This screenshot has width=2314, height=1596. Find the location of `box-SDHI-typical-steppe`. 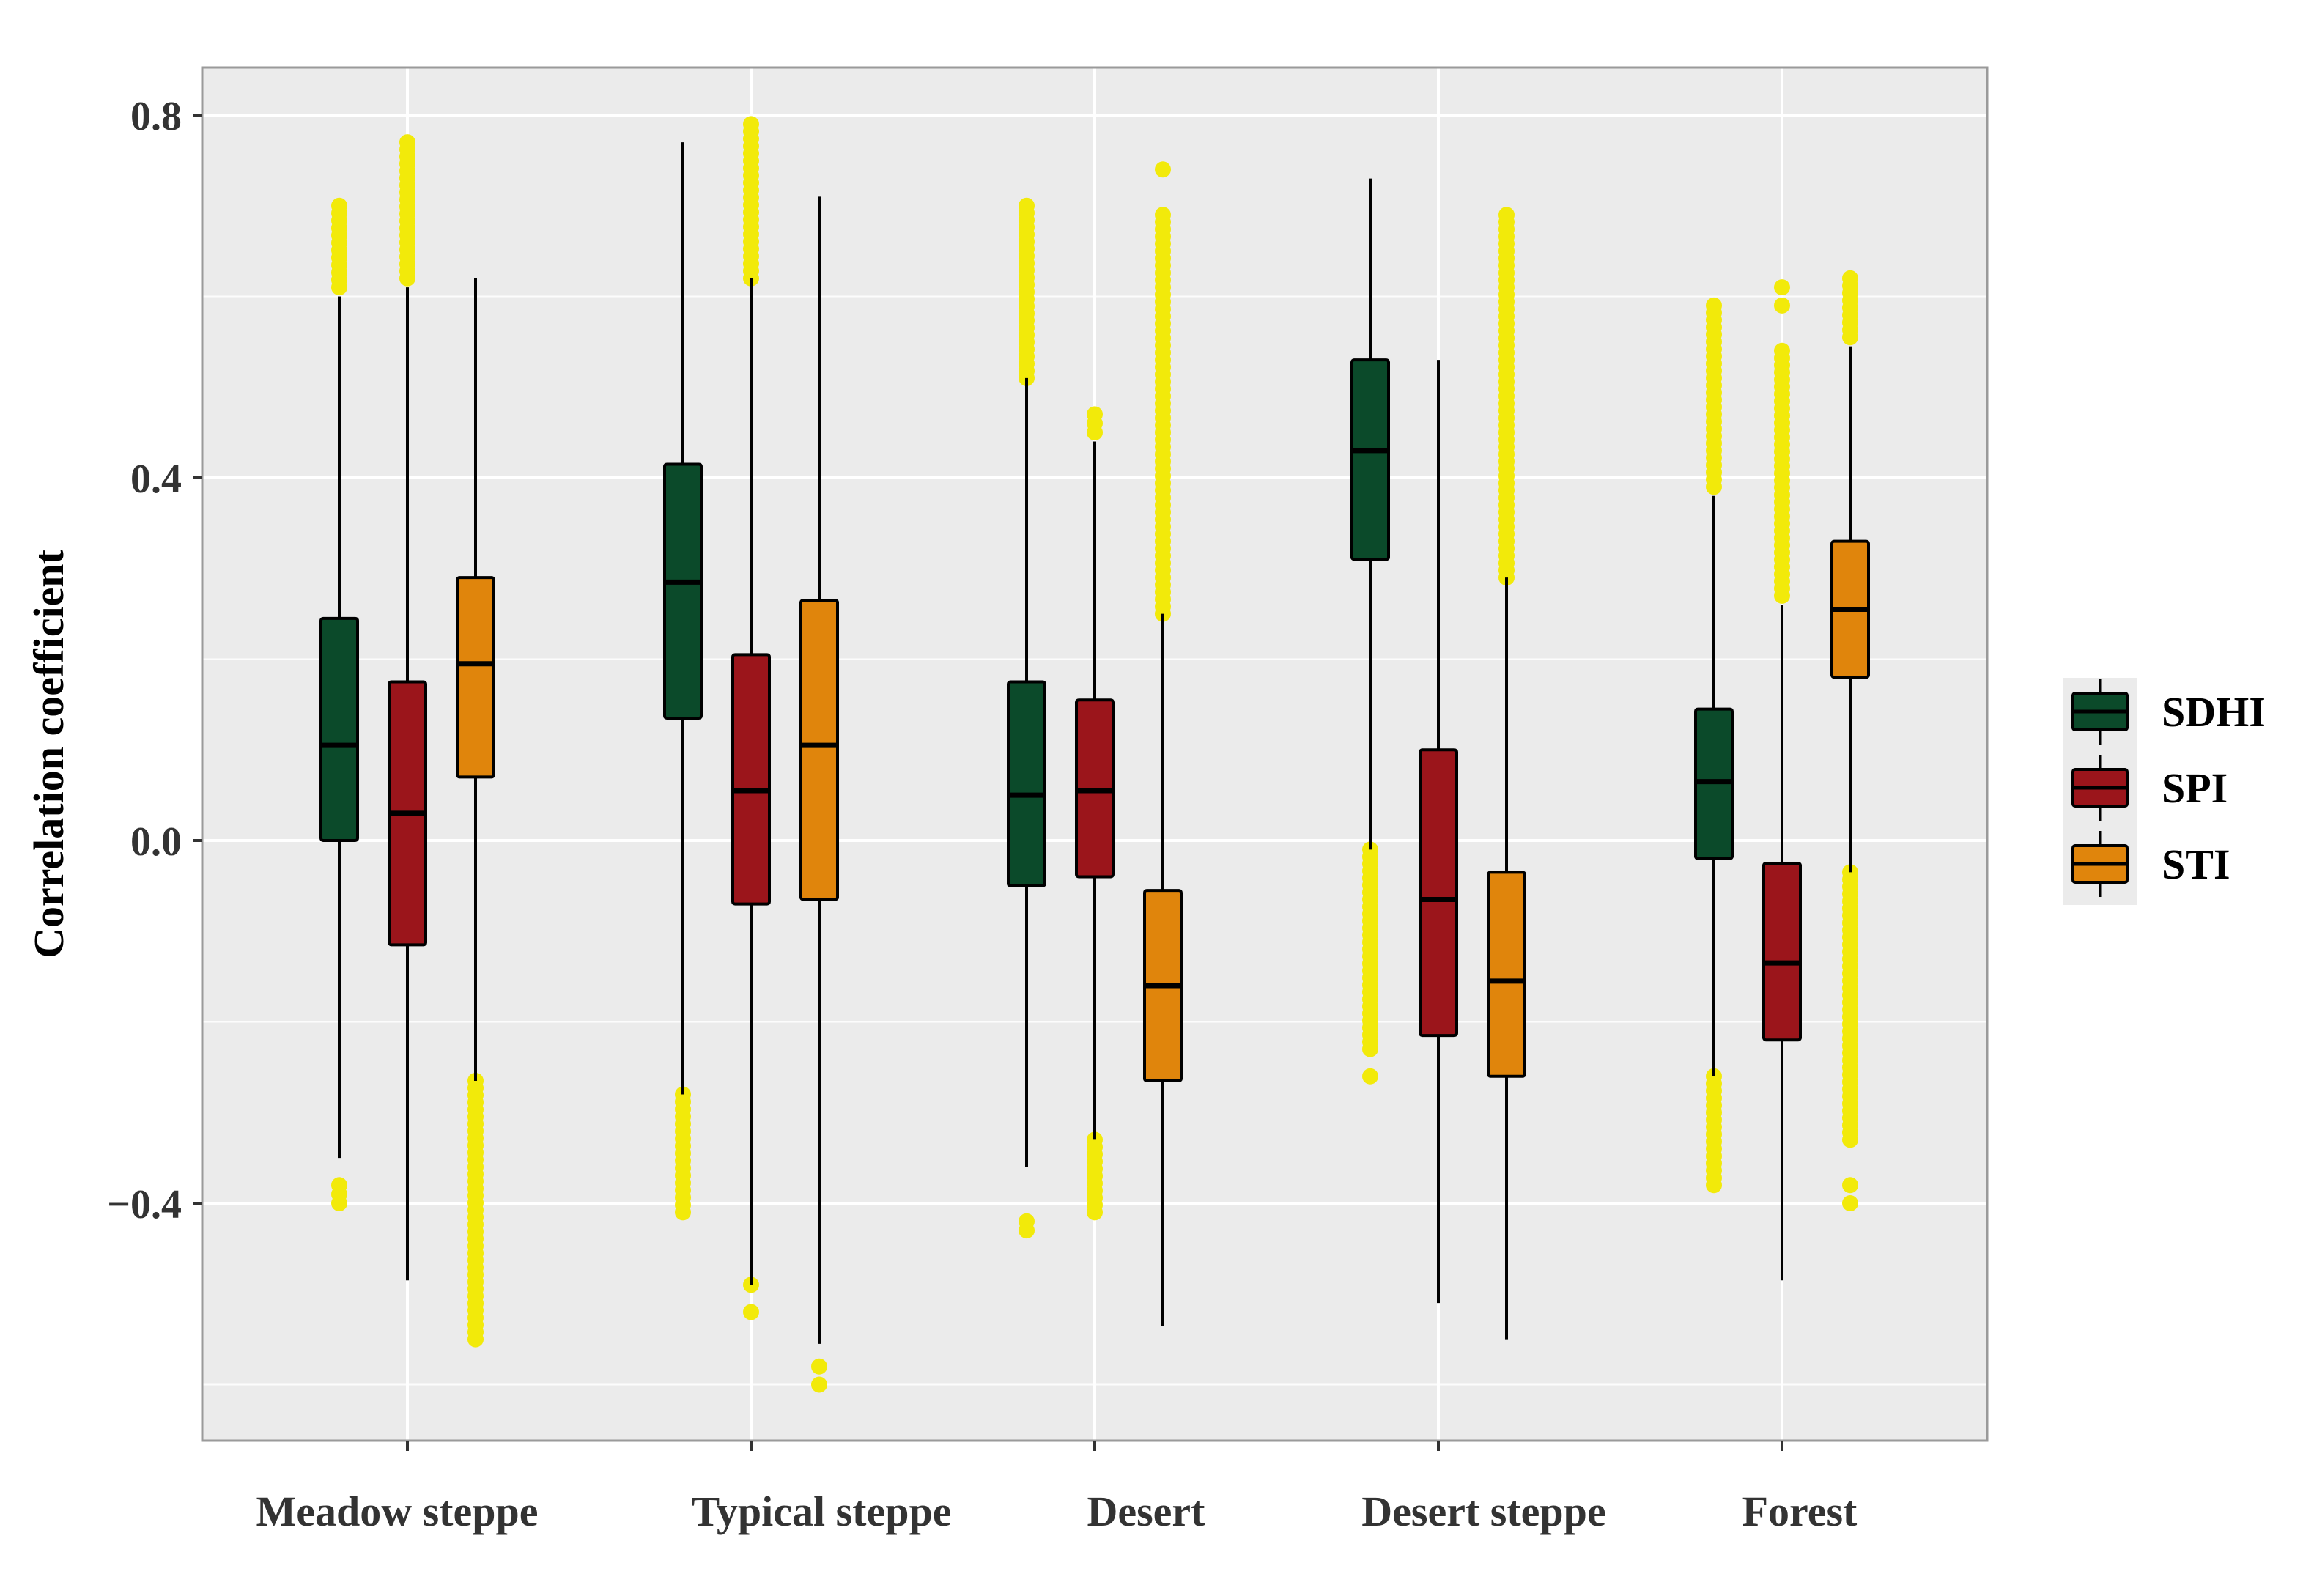

box-SDHI-typical-steppe is located at coordinates (683, 618).